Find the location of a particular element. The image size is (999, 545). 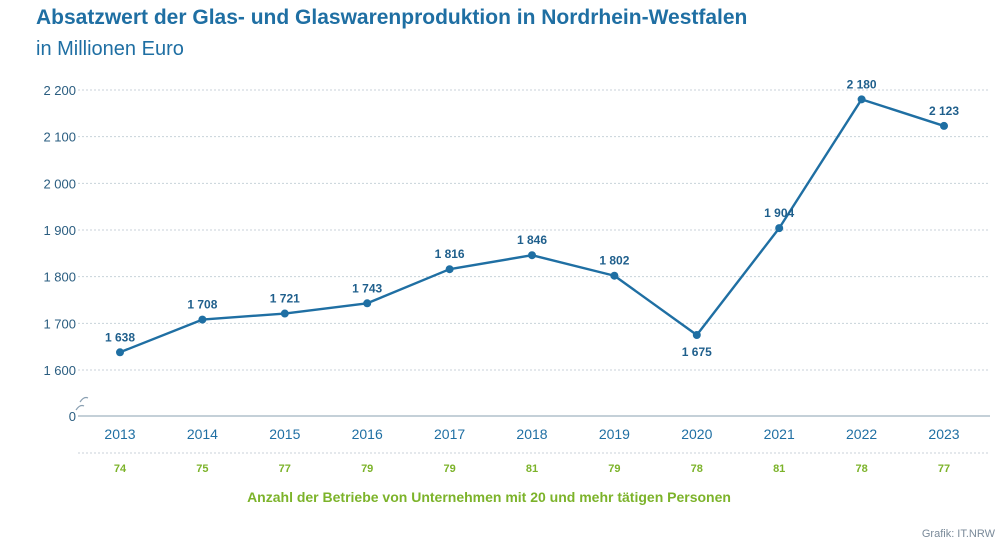

data-label: 1 846 is located at coordinates (532, 240).